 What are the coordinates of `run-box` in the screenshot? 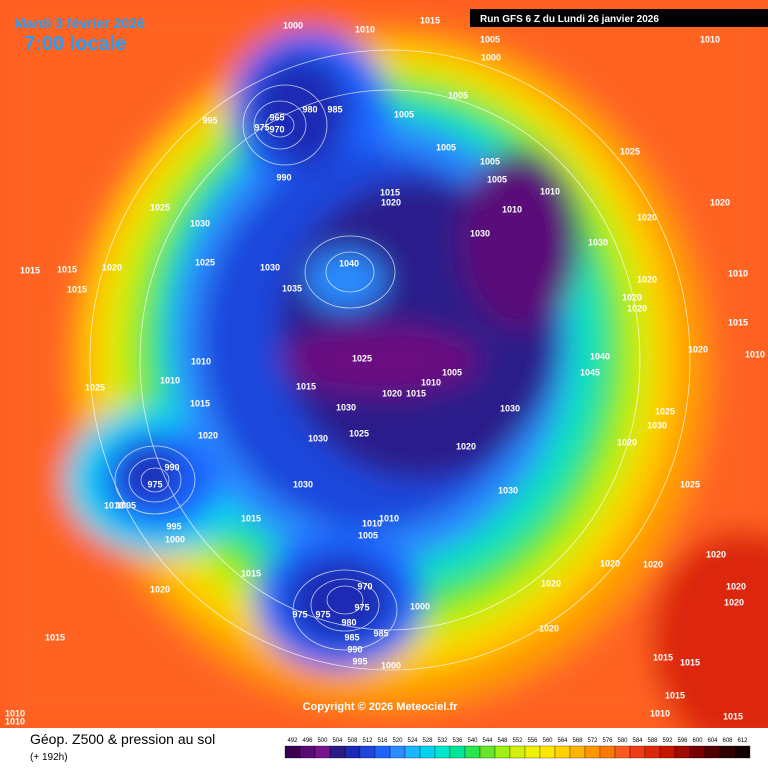 It's located at (619, 18).